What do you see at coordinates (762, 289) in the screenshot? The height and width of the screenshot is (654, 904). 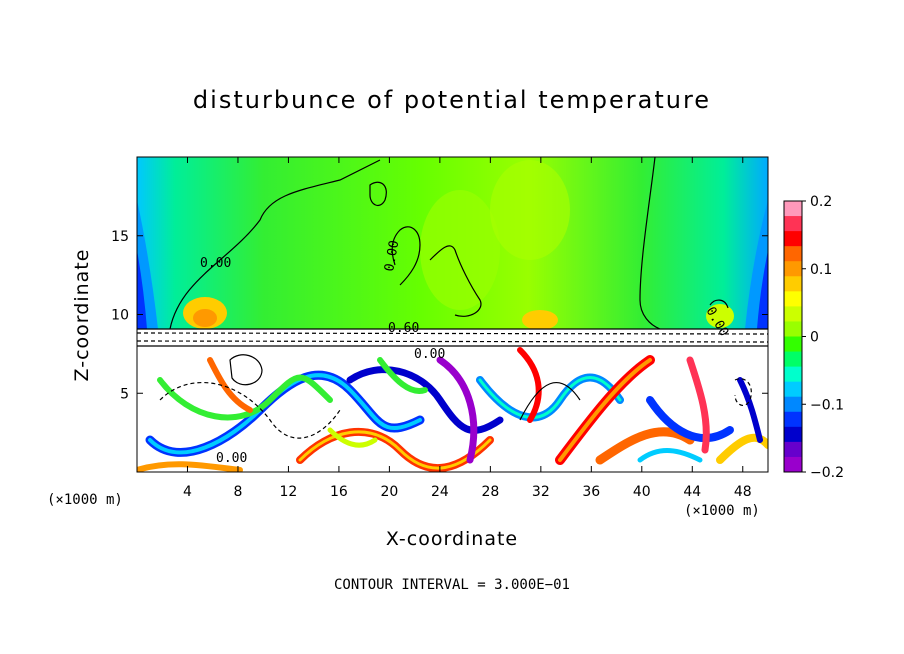 I see `right-edge-core` at bounding box center [762, 289].